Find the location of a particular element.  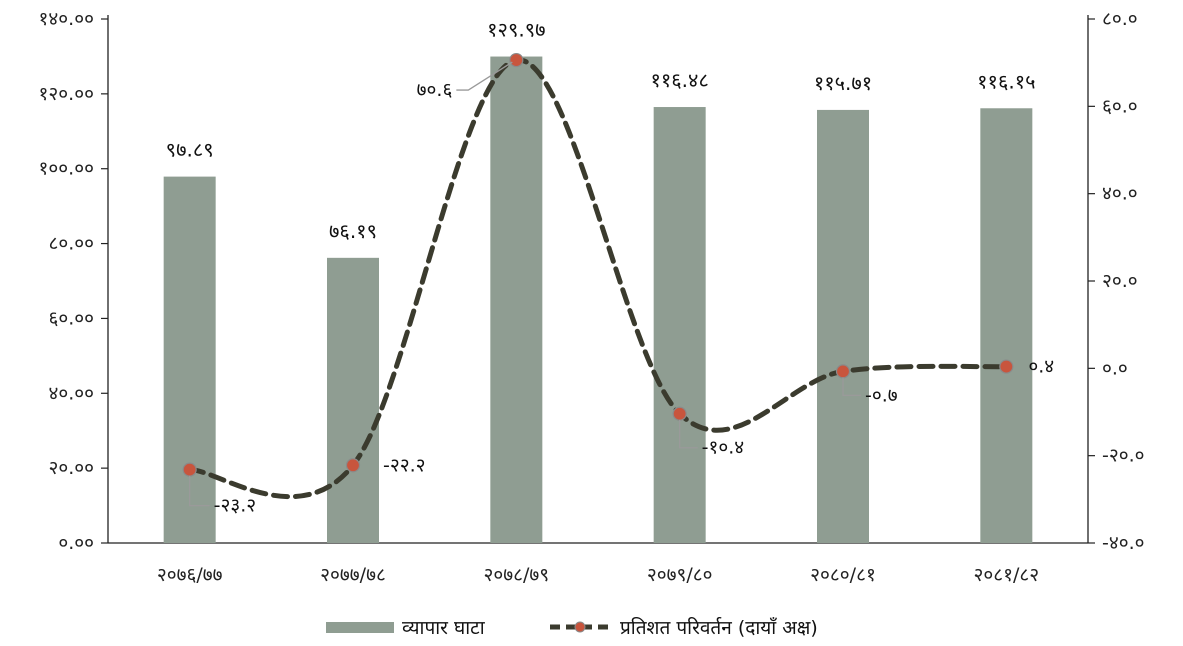

left-axis-tick-label: ०.०० is located at coordinates (76, 543).